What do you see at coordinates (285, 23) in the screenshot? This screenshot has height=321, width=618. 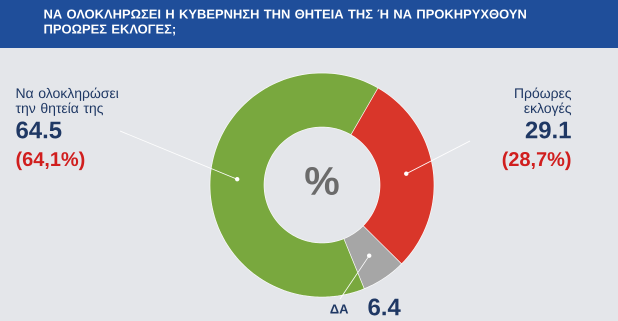 I see `chart-title: ΝΑ ΟΛΟΚΛΗΡΩΣΕΙ Η ΚΥΒΕΡΝΗΣΗ ΤΗΝ ΘΗΤΕΙΑ ΤΗΣ Ή ΝΑ ΠΡΟΚΗΡΥΧΘΟΥΝ ΠΡΟΩΡΕΣ ΕΚΛΟΓΕΣ;` at bounding box center [285, 23].